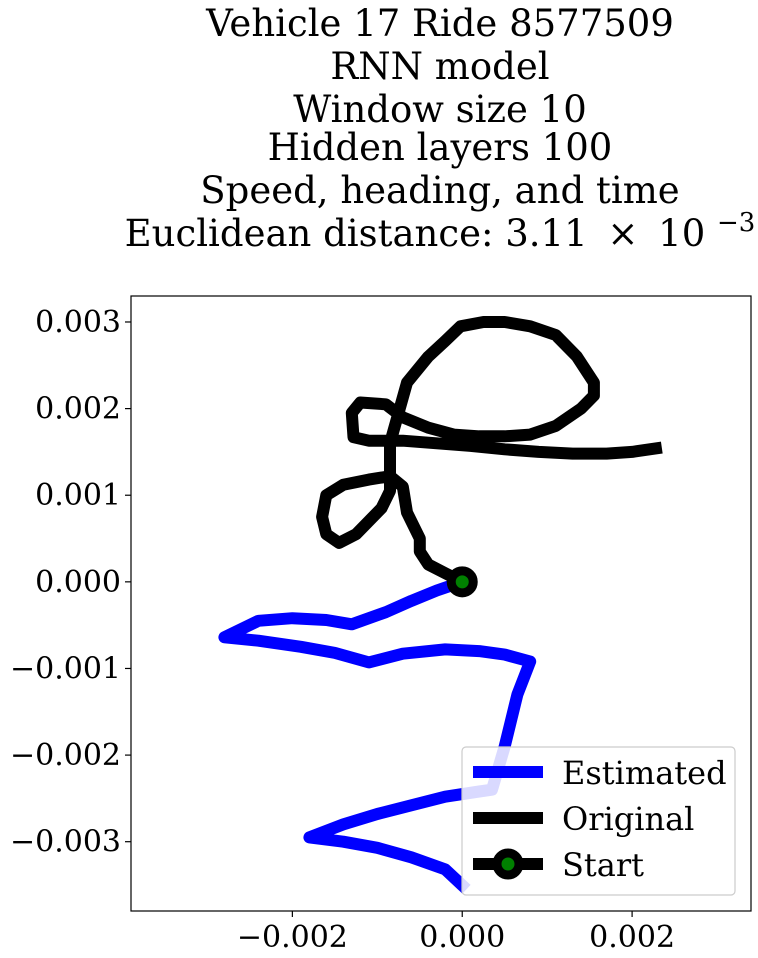 This screenshot has width=758, height=958. What do you see at coordinates (440, 147) in the screenshot?
I see `title-line-4: Hidden layers 100` at bounding box center [440, 147].